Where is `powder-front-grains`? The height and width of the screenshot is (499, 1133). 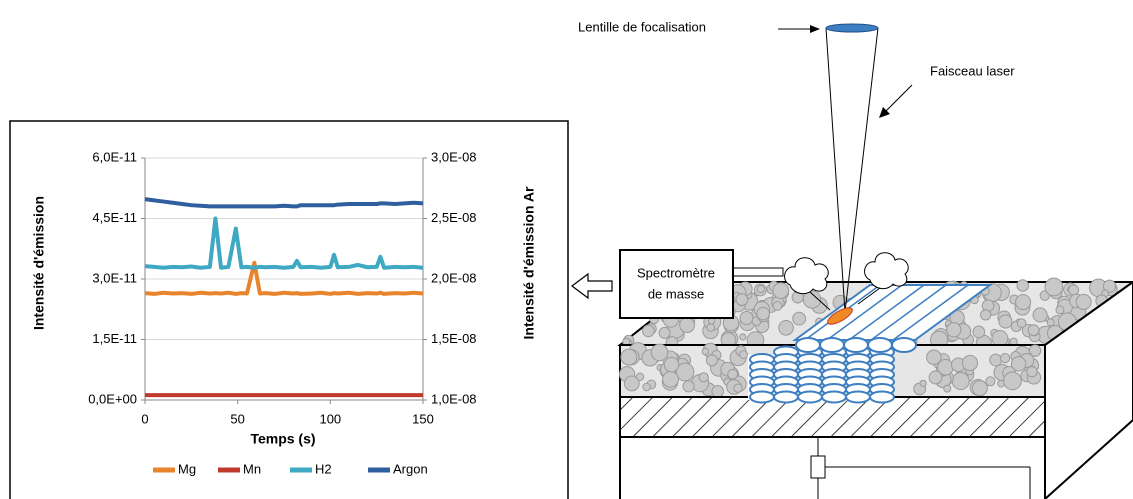 powder-front-grains is located at coordinates (830, 370).